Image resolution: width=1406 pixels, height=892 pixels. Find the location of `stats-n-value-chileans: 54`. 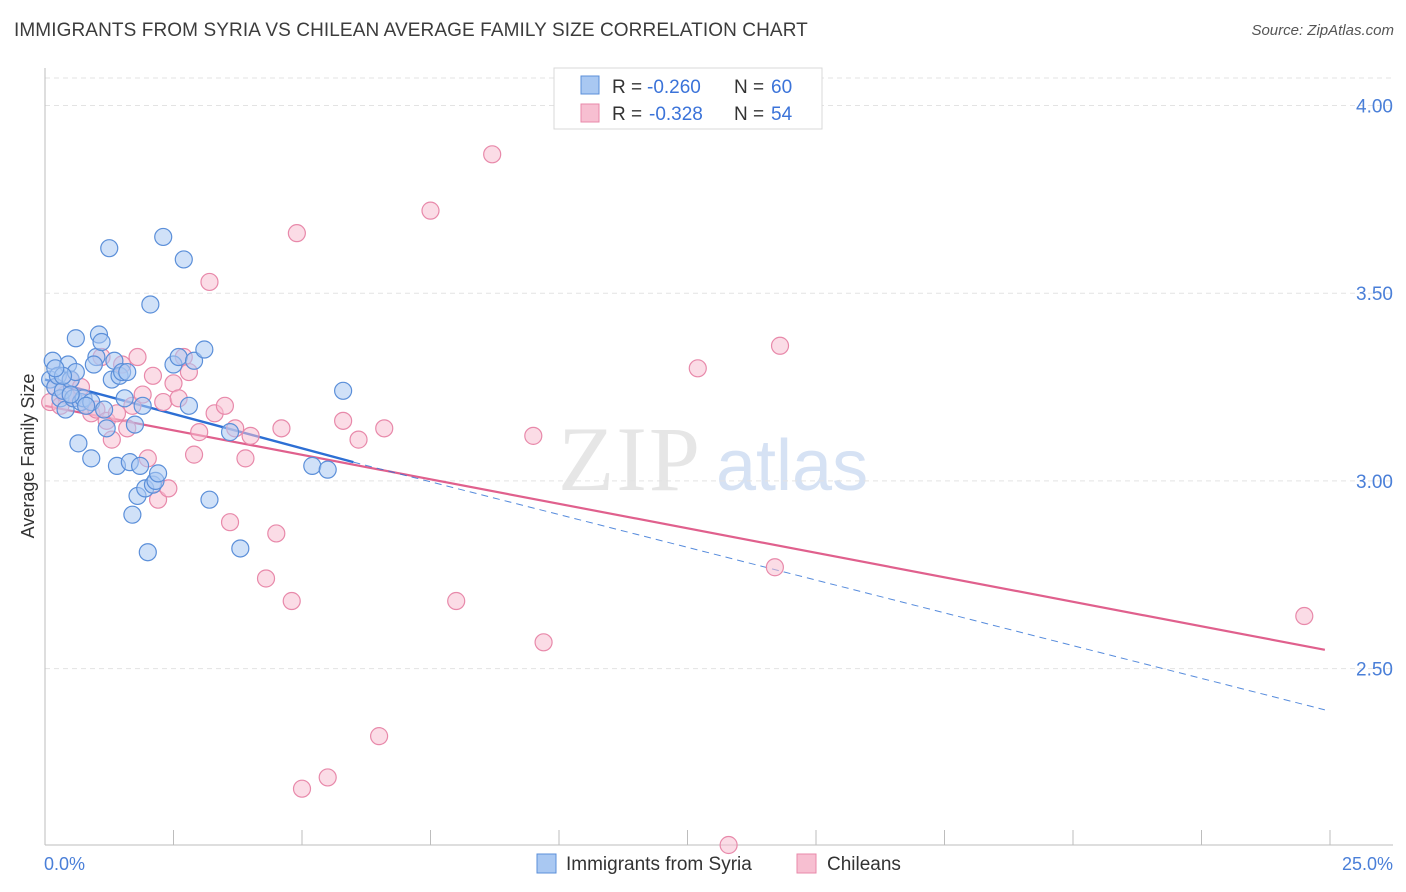

stats-n-value-chileans: 54 is located at coordinates (782, 114).